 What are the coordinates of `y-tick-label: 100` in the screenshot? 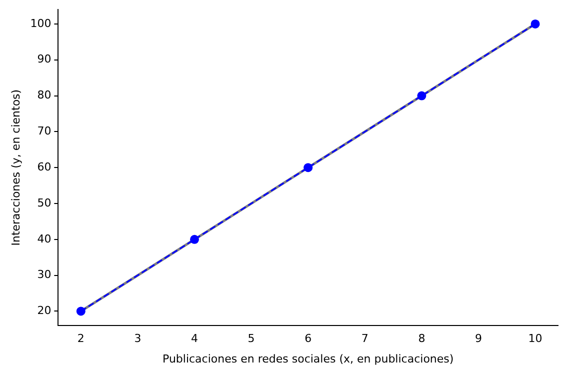 It's located at (41, 23).